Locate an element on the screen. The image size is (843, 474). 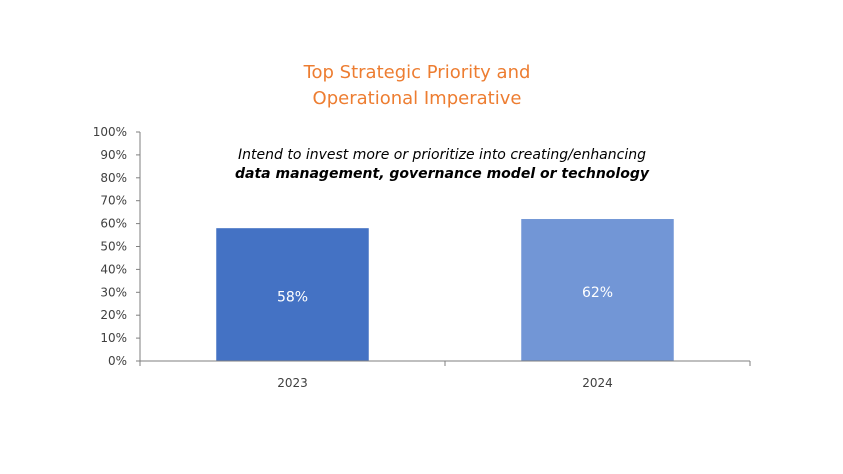
y-tick-label: 100% is located at coordinates (110, 132).